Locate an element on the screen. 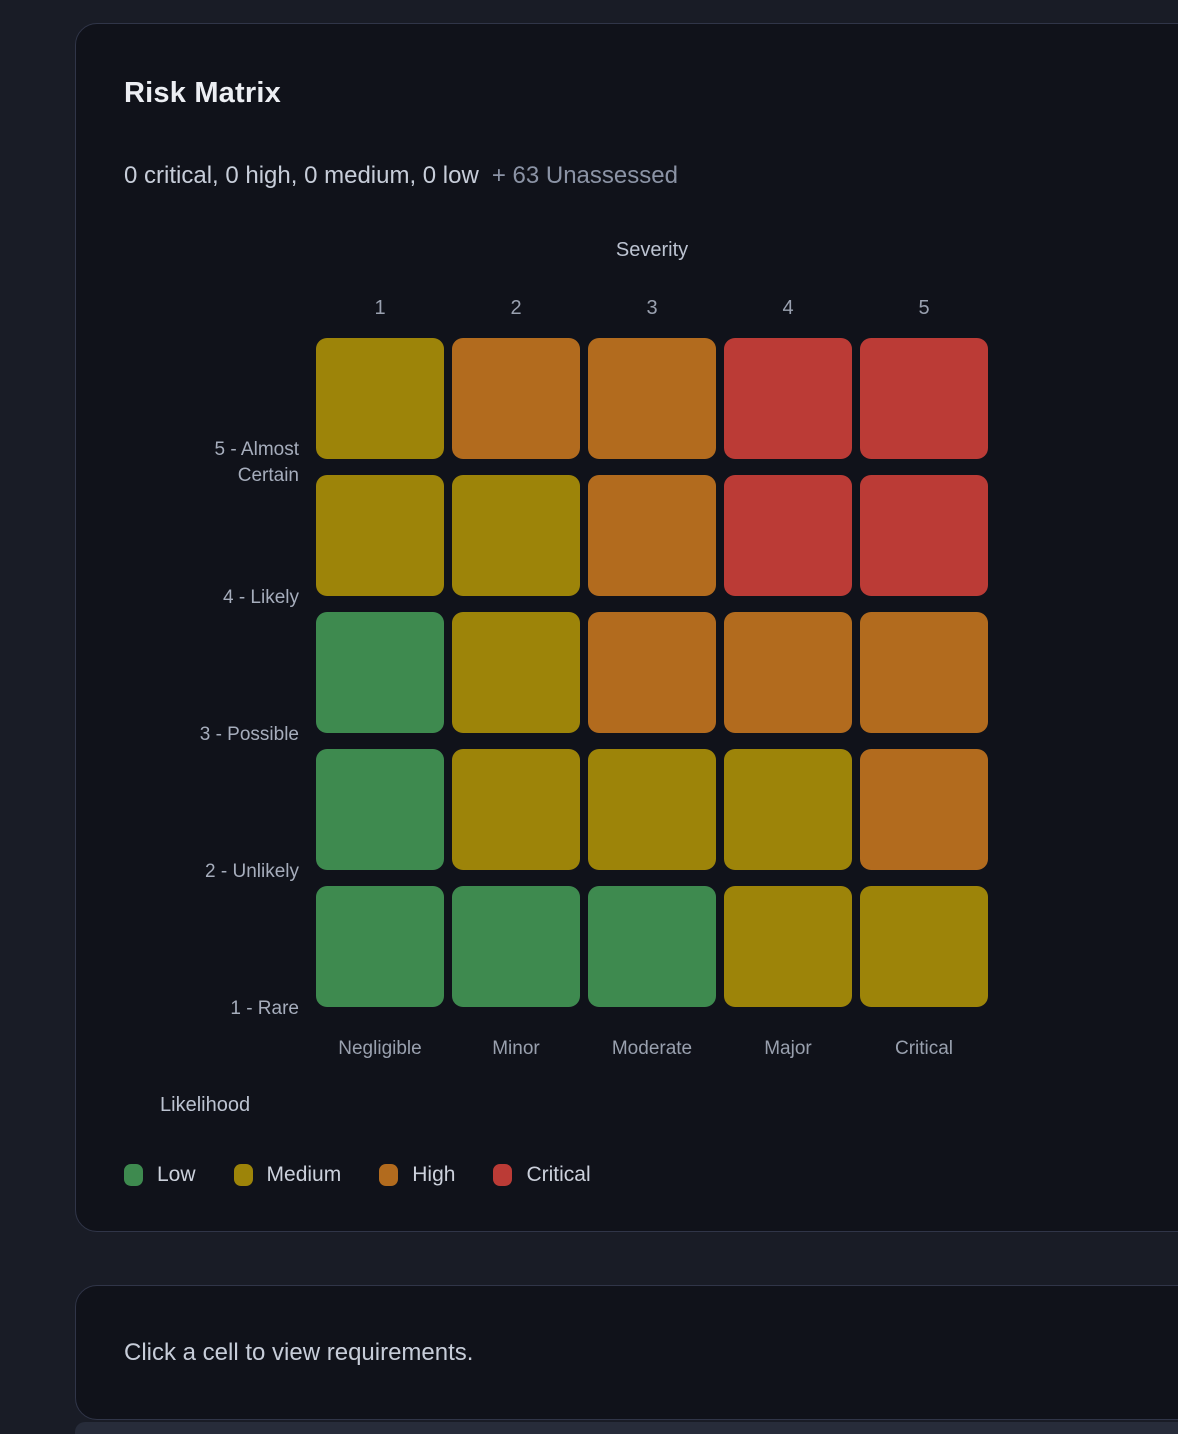 The image size is (1178, 1434). likelihood-label-4: 4 - Likely is located at coordinates (260, 598).